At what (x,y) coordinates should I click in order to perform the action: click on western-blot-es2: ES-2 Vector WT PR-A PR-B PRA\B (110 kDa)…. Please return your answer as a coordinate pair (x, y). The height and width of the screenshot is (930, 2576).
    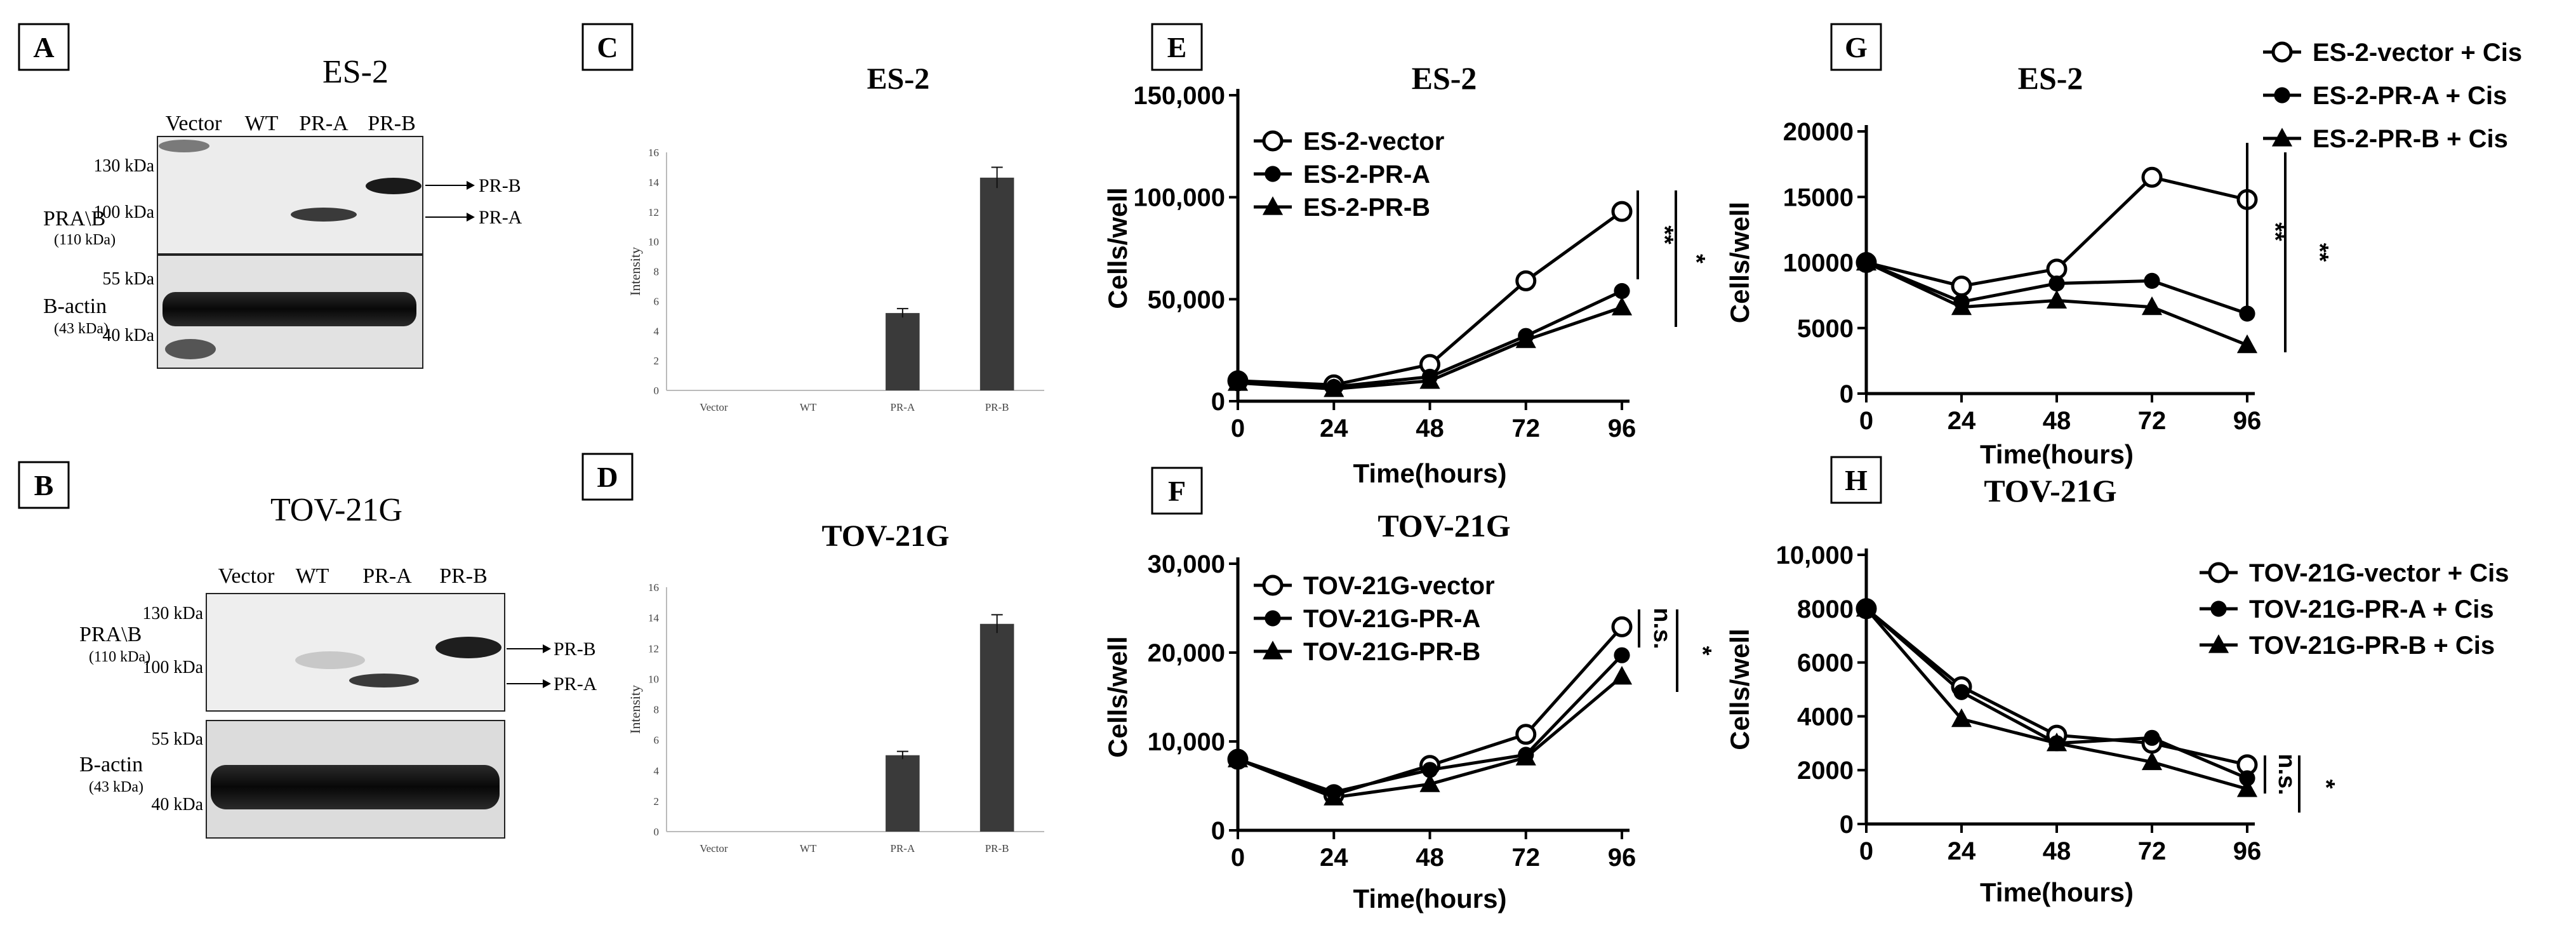
    Looking at the image, I should click on (282, 211).